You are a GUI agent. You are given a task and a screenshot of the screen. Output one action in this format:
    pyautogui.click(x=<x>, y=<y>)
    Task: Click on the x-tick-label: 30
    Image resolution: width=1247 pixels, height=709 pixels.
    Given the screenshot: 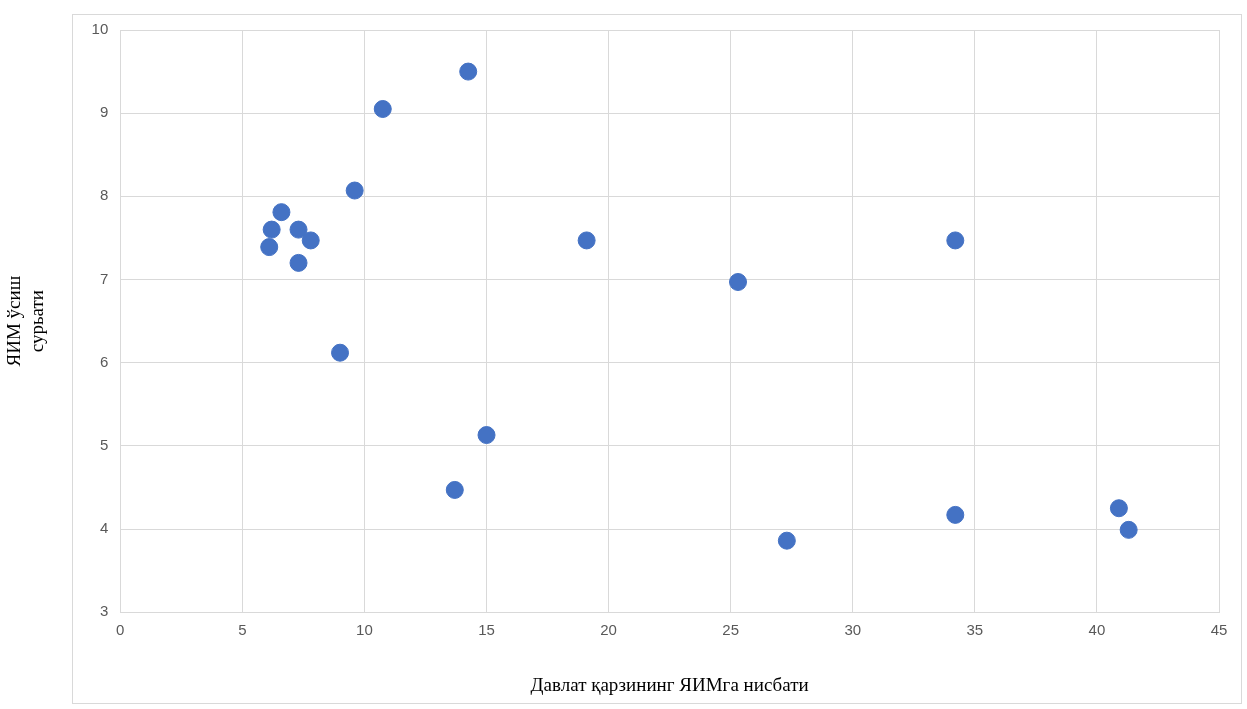 What is the action you would take?
    pyautogui.click(x=853, y=630)
    